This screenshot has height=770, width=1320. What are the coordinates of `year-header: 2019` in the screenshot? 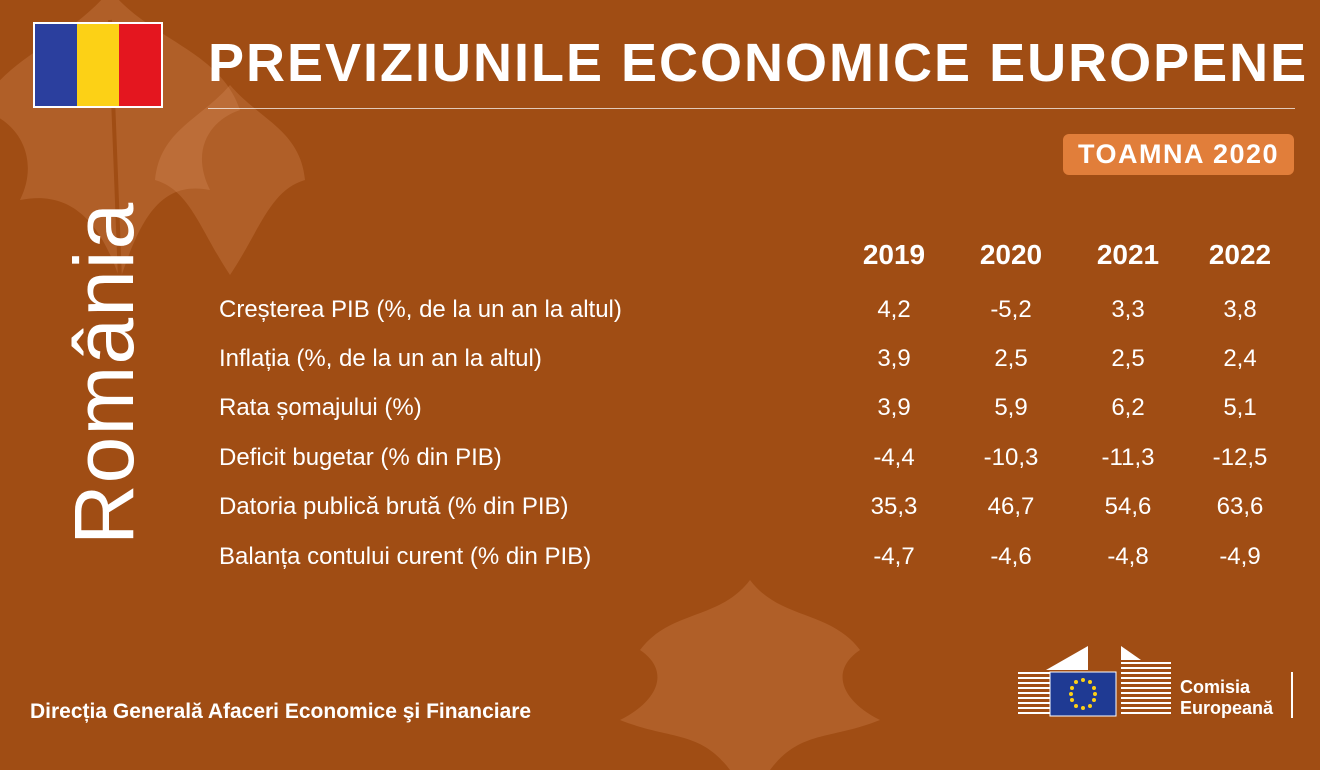 It's located at (894, 254).